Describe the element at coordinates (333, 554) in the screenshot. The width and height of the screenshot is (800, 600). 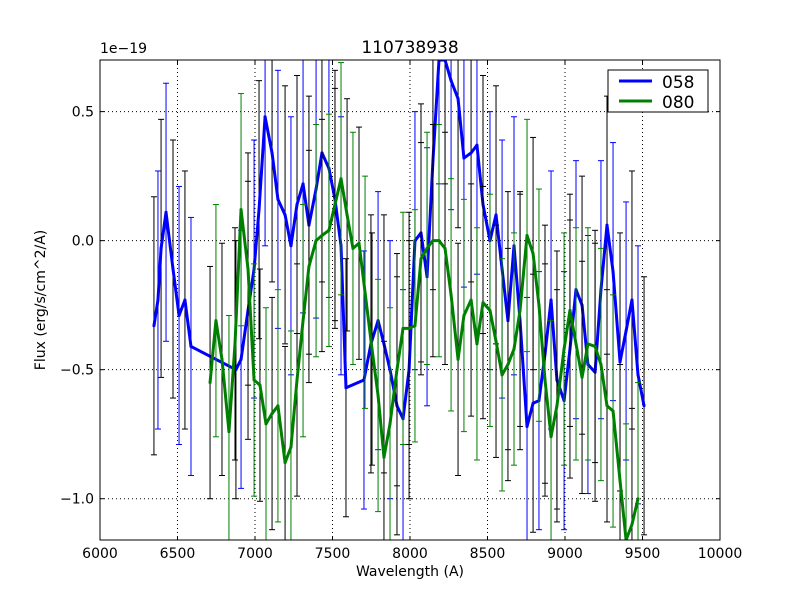
I see `x-tick-label: 7500` at that location.